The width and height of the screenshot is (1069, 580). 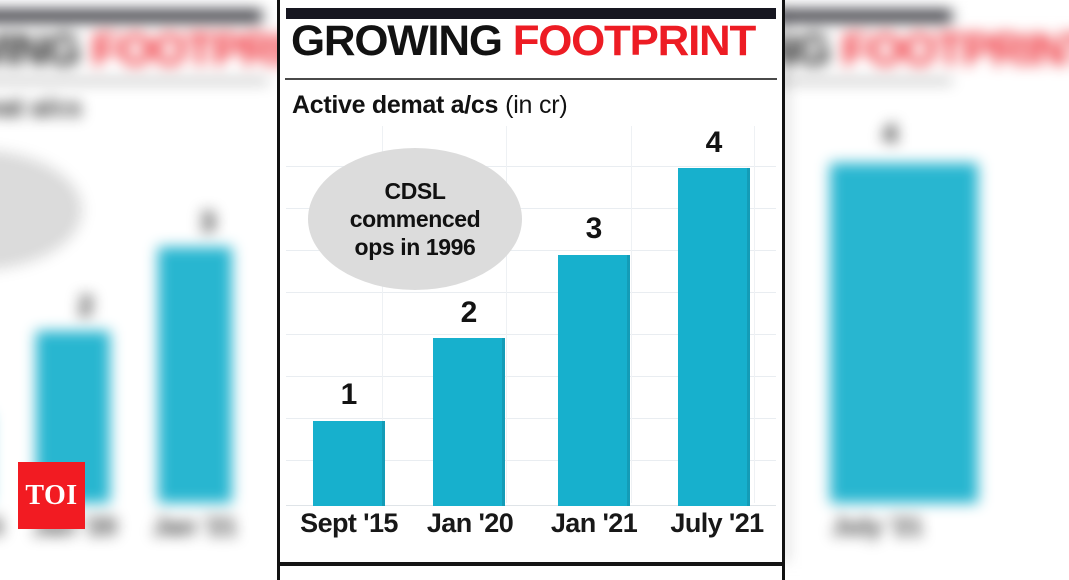 I want to click on x-label-sept-15: Sept '15, so click(x=349, y=523).